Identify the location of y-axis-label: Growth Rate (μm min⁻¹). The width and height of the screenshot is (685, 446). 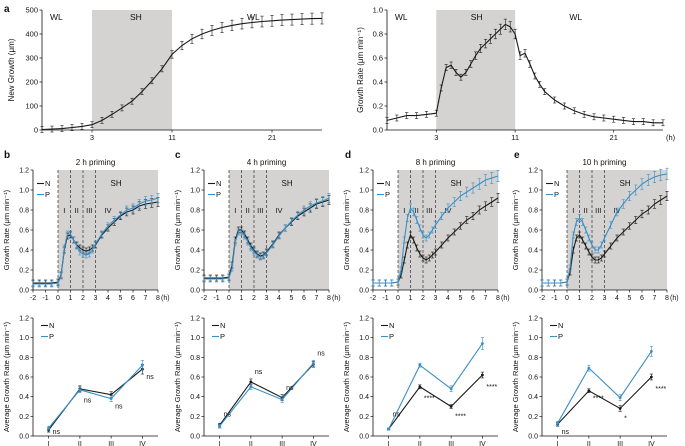
(177, 229).